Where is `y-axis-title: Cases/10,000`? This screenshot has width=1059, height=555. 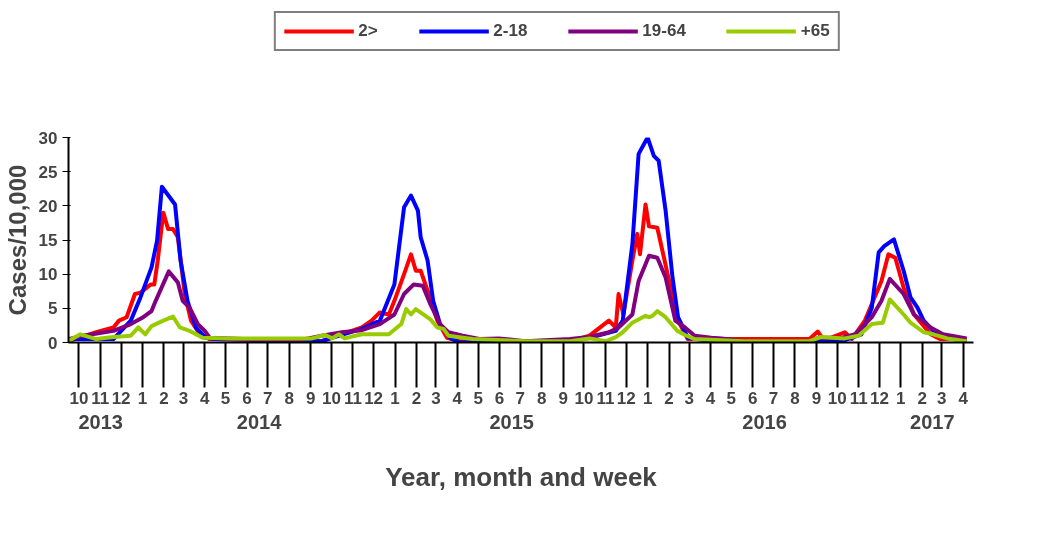 y-axis-title: Cases/10,000 is located at coordinates (17, 240).